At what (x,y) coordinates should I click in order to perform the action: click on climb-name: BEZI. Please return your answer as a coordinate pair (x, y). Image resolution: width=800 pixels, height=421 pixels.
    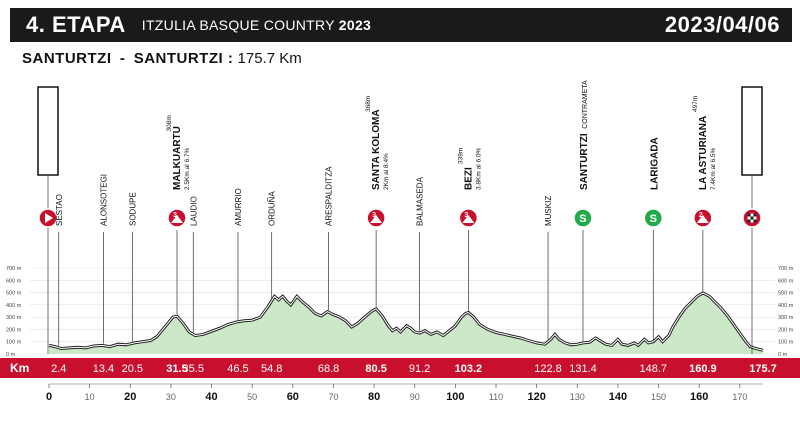
    Looking at the image, I should click on (468, 178).